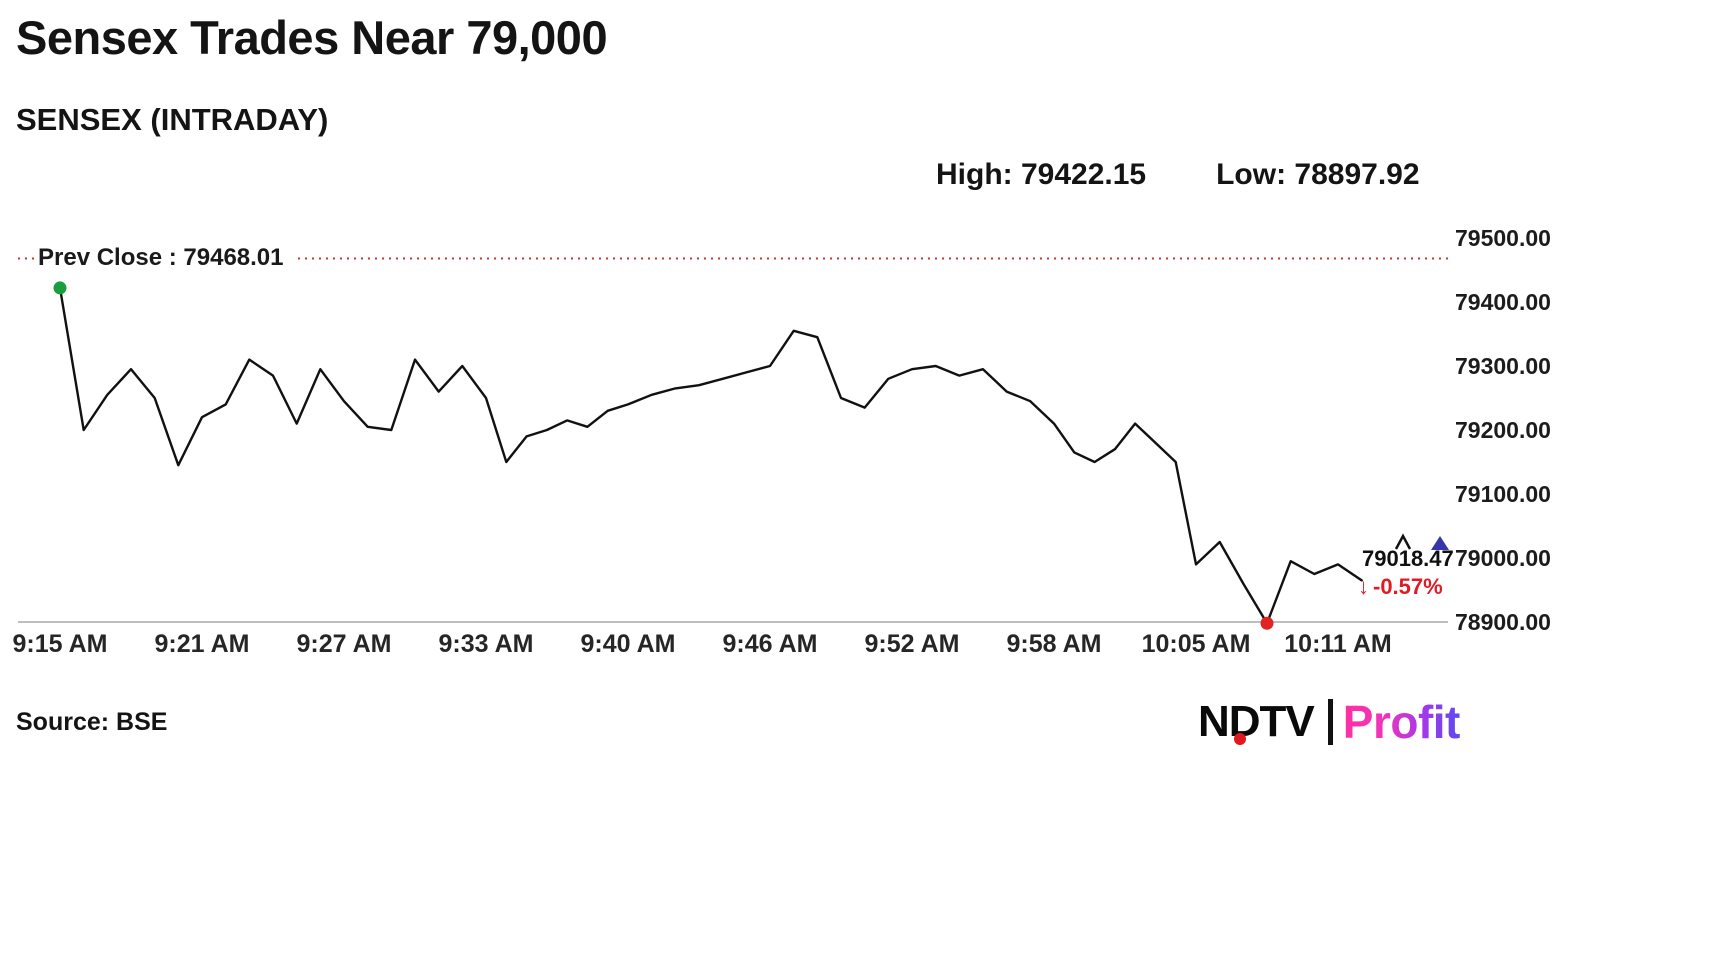 This screenshot has width=1728, height=972. What do you see at coordinates (1267, 623) in the screenshot?
I see `low-dot-icon` at bounding box center [1267, 623].